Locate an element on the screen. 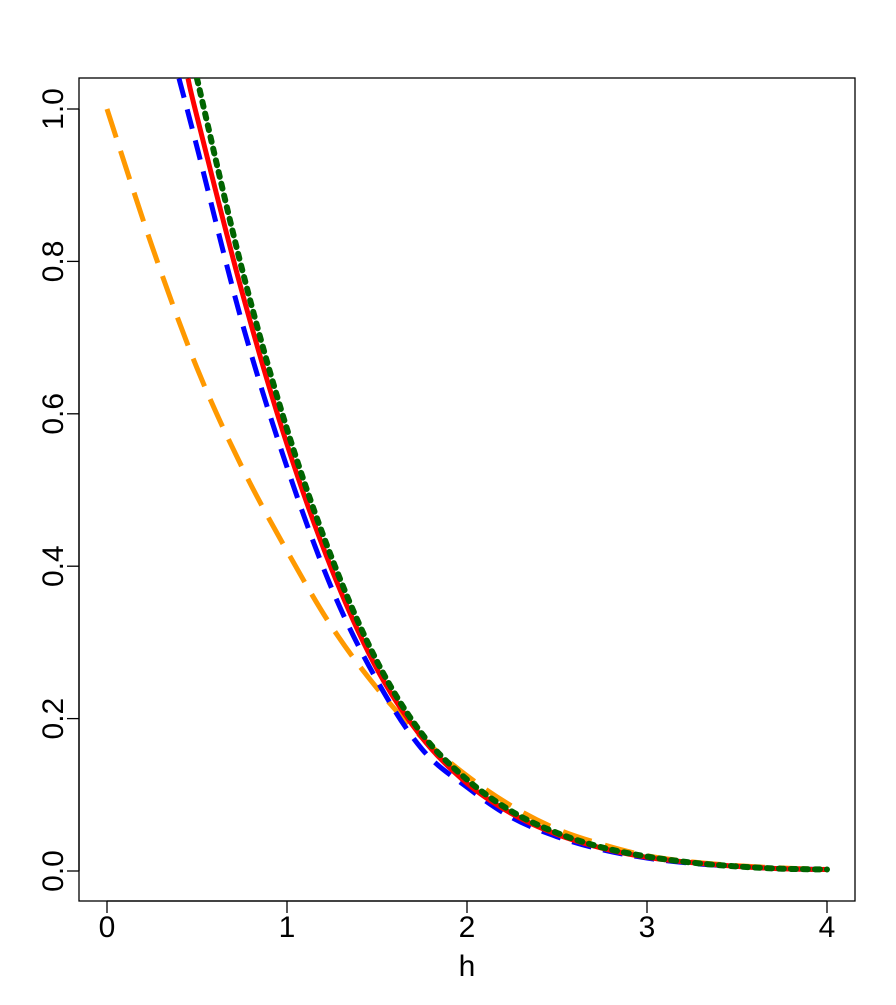 Image resolution: width=896 pixels, height=1005 pixels. x-tick-label: 3 is located at coordinates (647, 927).